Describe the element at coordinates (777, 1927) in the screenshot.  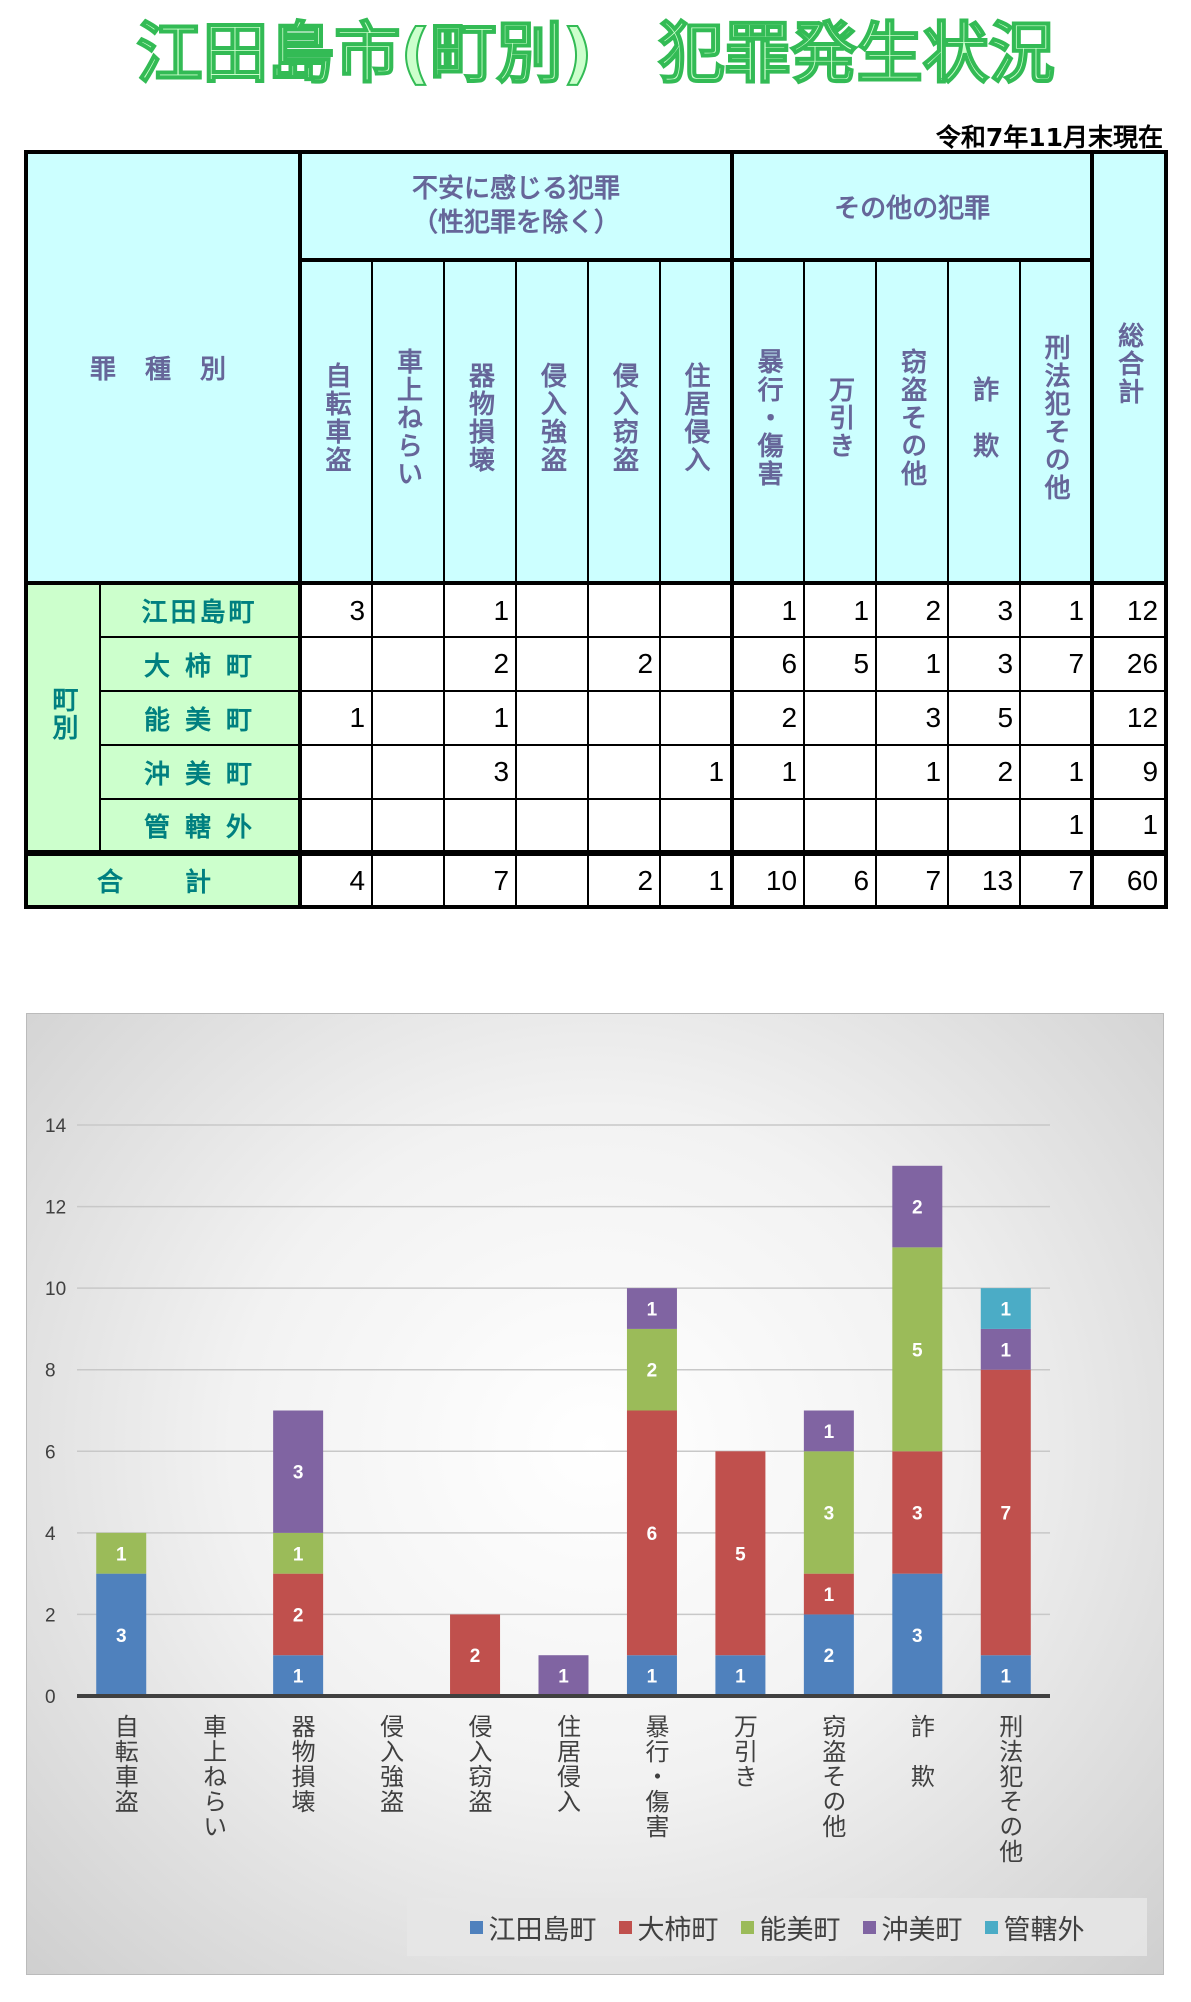
I see `chart-legend: 江田島町 大柿町 能美町 沖美町 管轄外` at that location.